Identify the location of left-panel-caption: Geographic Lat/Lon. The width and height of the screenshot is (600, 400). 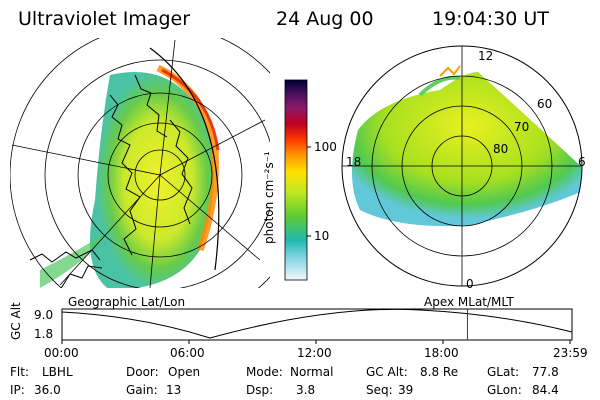
(127, 302).